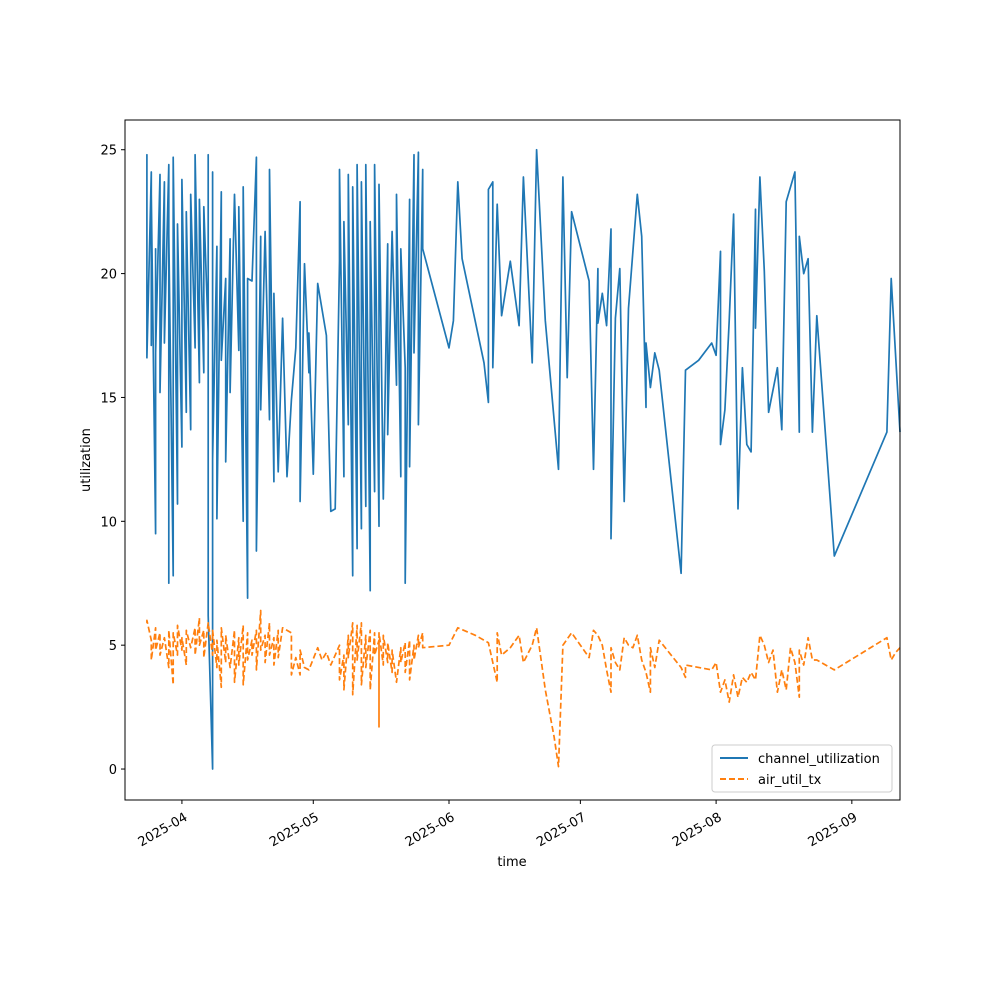 Image resolution: width=1000 pixels, height=1005 pixels. What do you see at coordinates (86, 460) in the screenshot?
I see `y-axis-label: utilization` at bounding box center [86, 460].